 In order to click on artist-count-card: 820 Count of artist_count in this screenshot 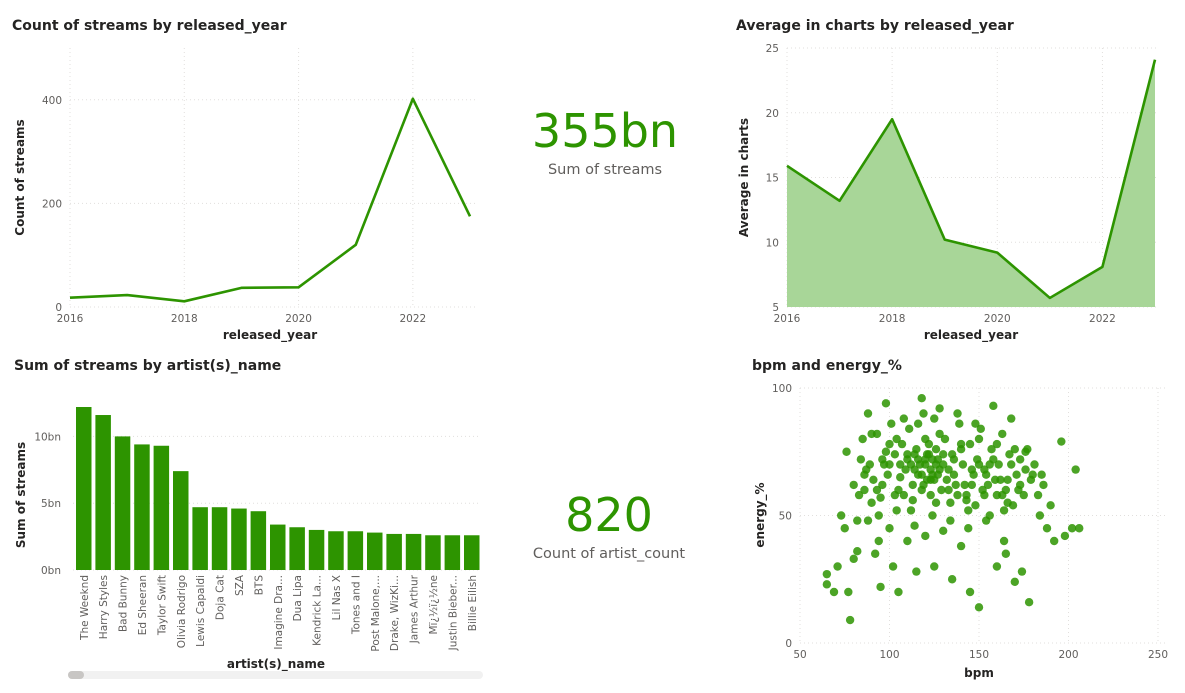, I will do `click(609, 527)`.